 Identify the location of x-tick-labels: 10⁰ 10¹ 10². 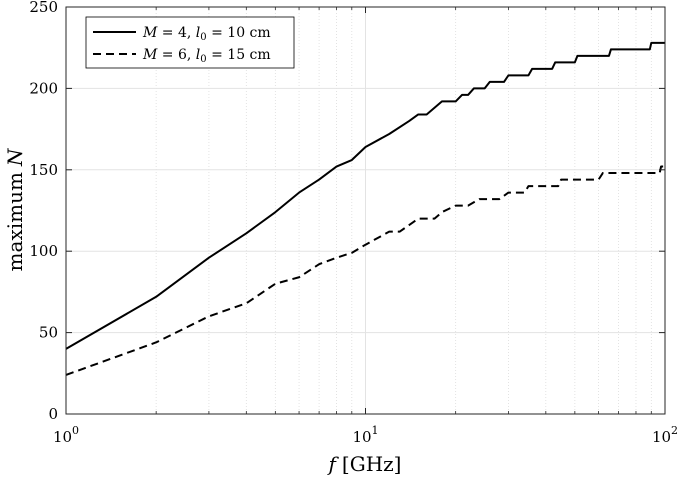
(365, 435).